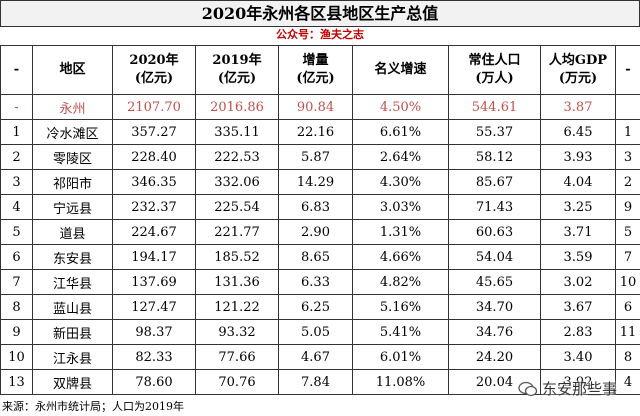 Image resolution: width=640 pixels, height=416 pixels. Describe the element at coordinates (237, 282) in the screenshot. I see `table-cell: 131.36` at that location.